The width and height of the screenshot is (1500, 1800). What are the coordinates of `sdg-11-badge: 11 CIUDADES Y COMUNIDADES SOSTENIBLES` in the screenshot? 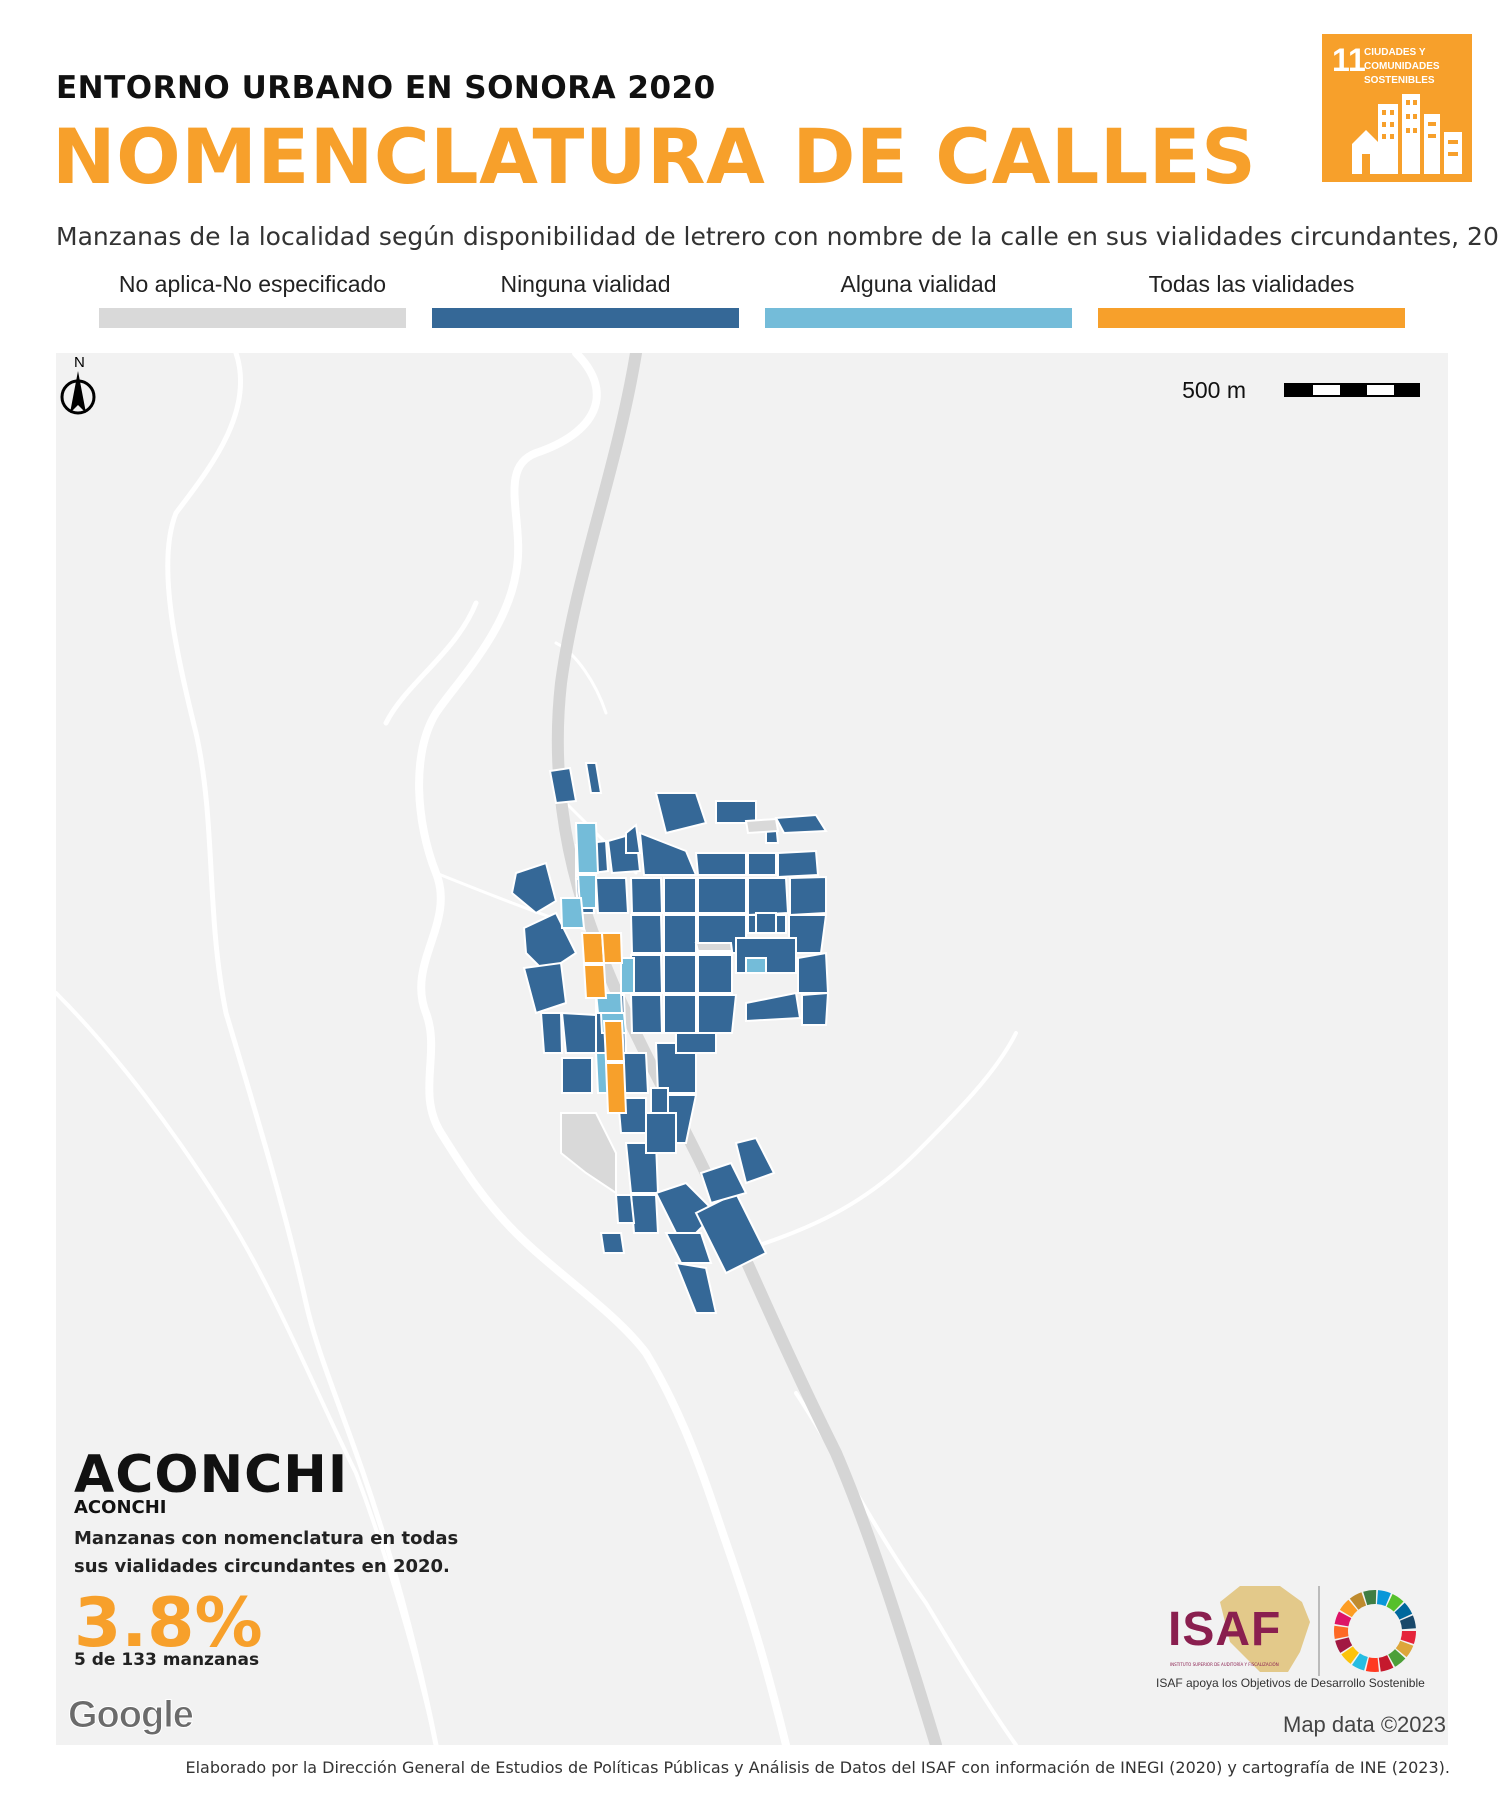 It's located at (1397, 108).